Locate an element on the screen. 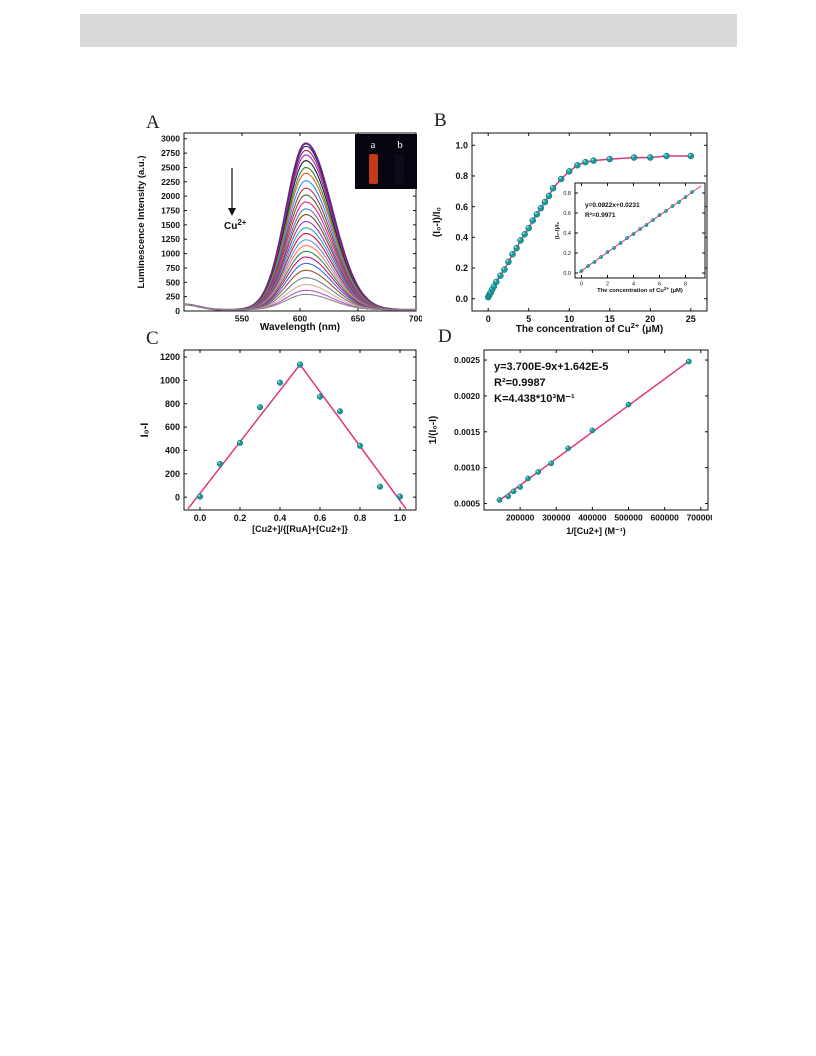 This screenshot has width=816, height=1056. chart-a-inset-label-a: a is located at coordinates (373, 145).